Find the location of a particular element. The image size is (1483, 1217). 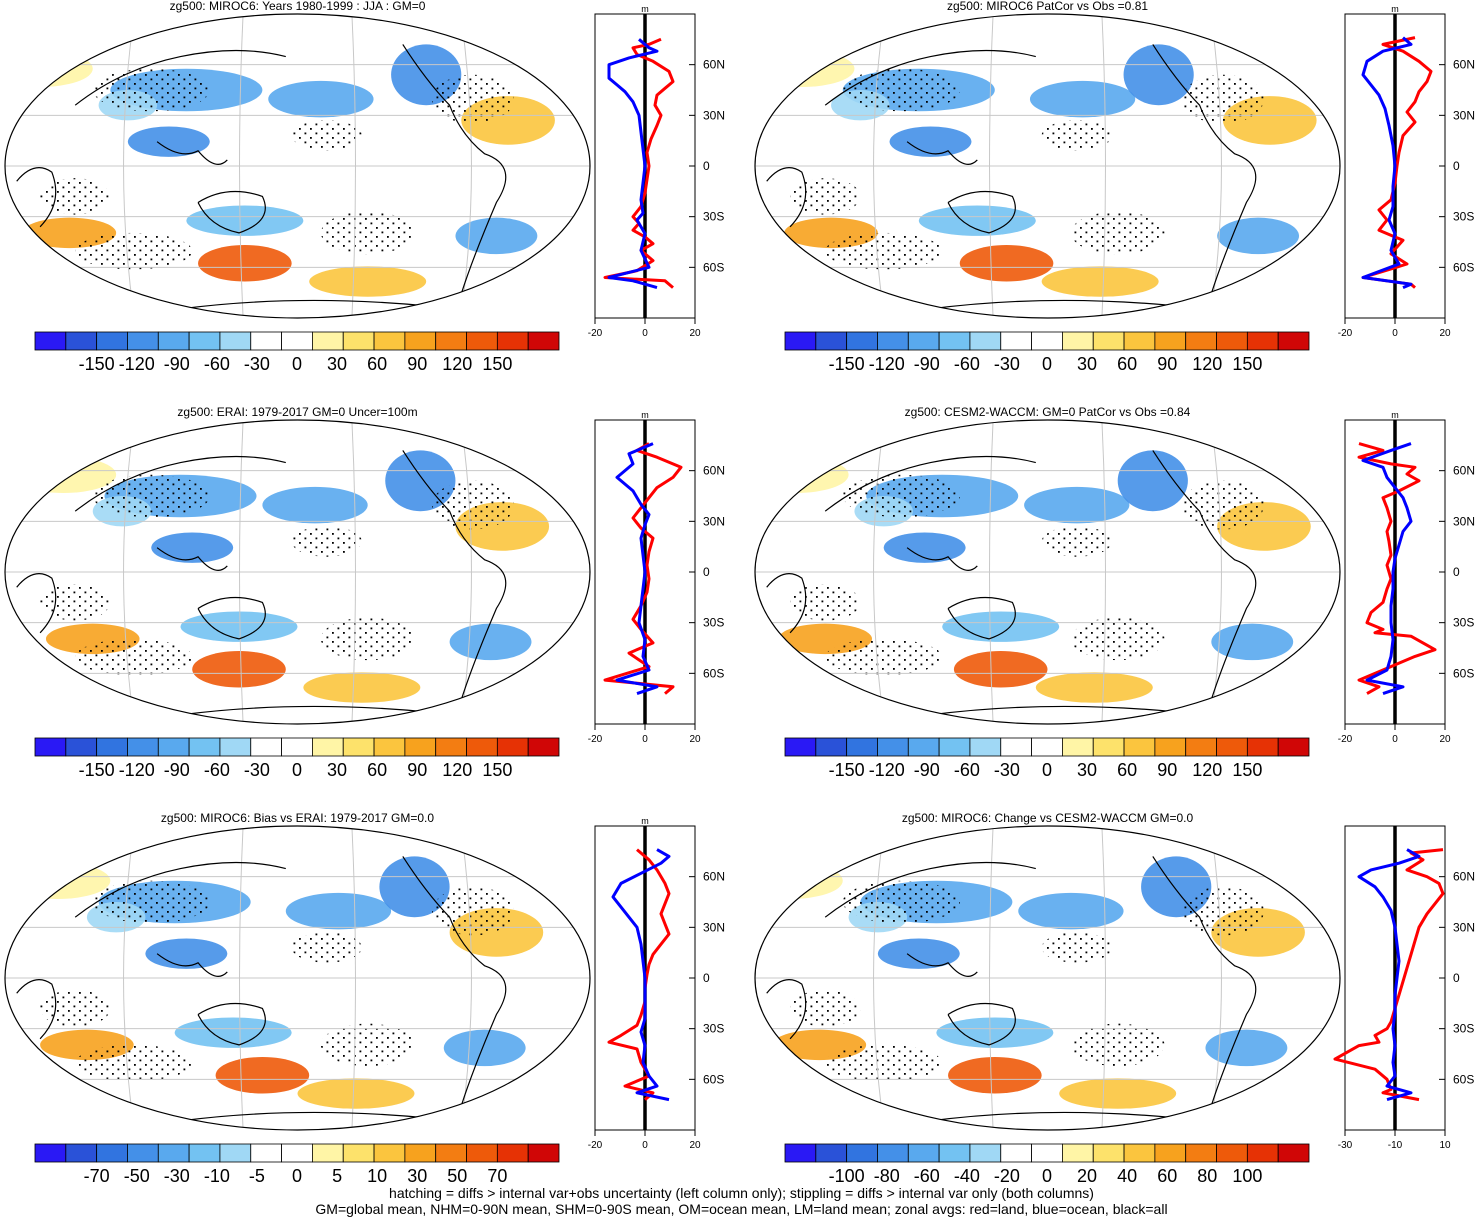

colorbar-label: 0 is located at coordinates (297, 770).